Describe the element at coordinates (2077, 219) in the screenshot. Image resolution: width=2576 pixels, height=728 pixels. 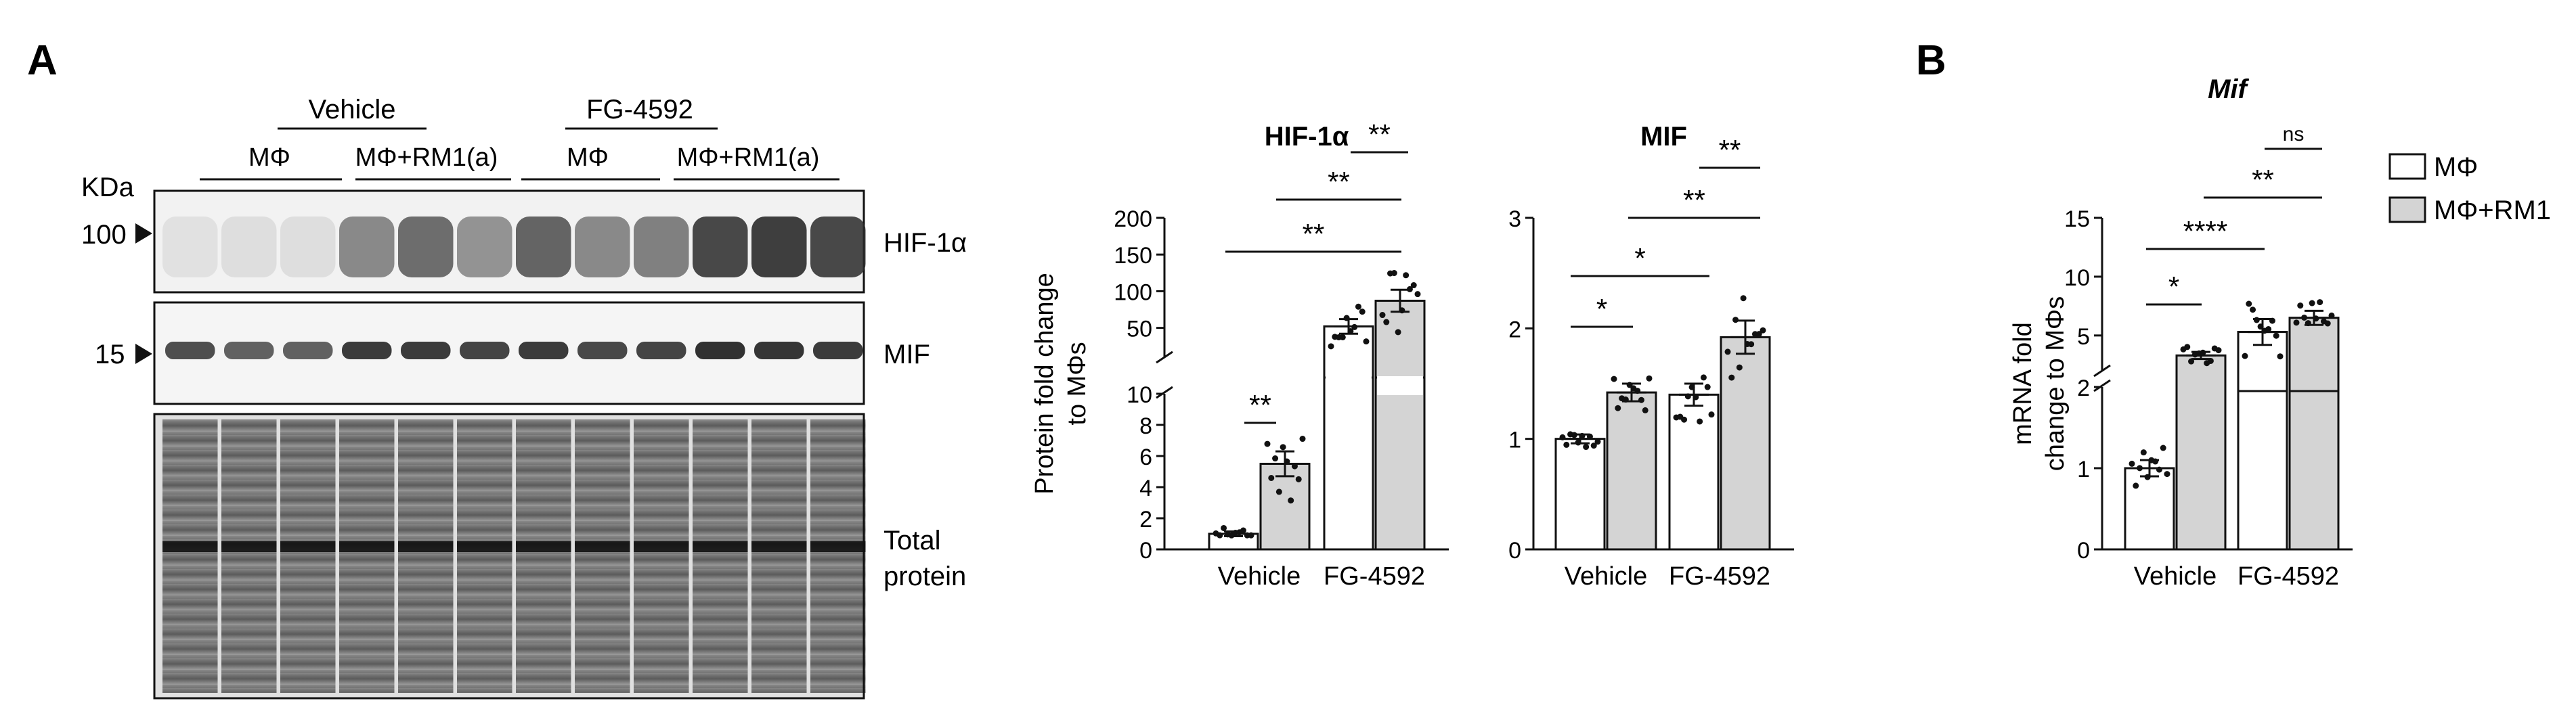
I see `y-tick-label: 15` at that location.